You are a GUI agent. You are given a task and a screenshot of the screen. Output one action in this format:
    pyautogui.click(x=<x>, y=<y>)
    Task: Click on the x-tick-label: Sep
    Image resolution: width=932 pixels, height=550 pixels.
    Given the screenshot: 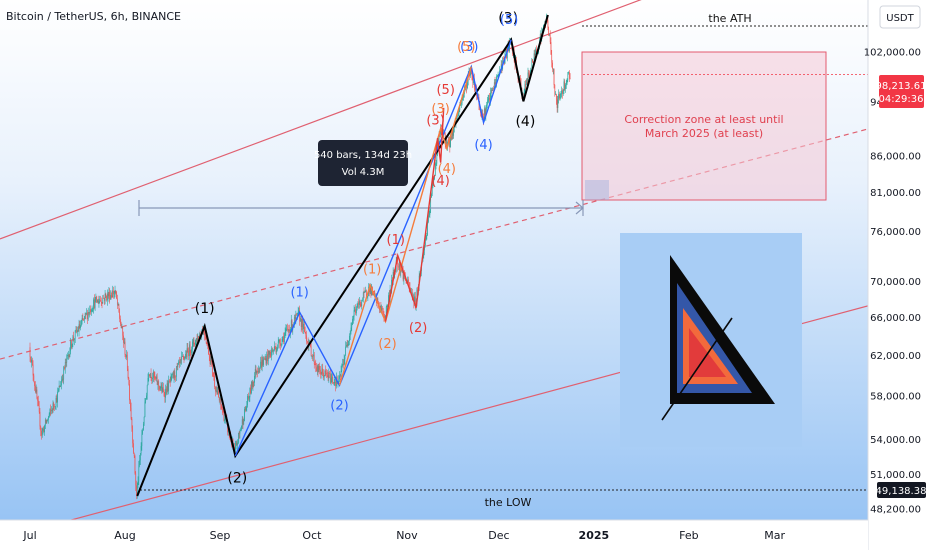 What is the action you would take?
    pyautogui.click(x=220, y=535)
    